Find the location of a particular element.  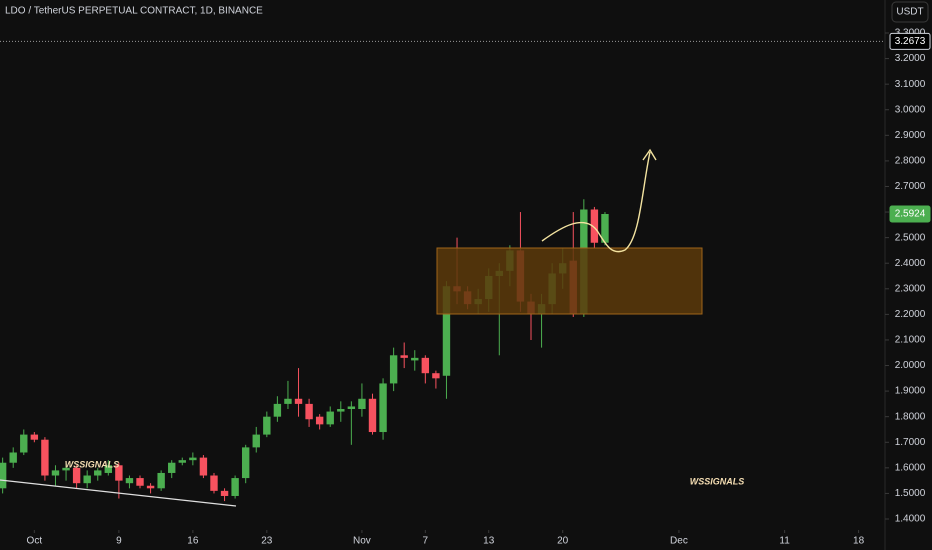

x-tick-label: 23 is located at coordinates (267, 541).